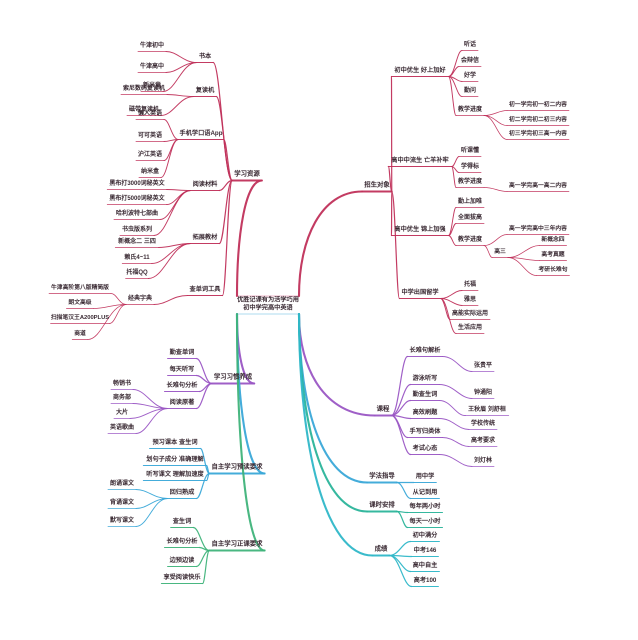  Describe the element at coordinates (553, 254) in the screenshot. I see `mindmap-node-l5: 高考真题` at that location.